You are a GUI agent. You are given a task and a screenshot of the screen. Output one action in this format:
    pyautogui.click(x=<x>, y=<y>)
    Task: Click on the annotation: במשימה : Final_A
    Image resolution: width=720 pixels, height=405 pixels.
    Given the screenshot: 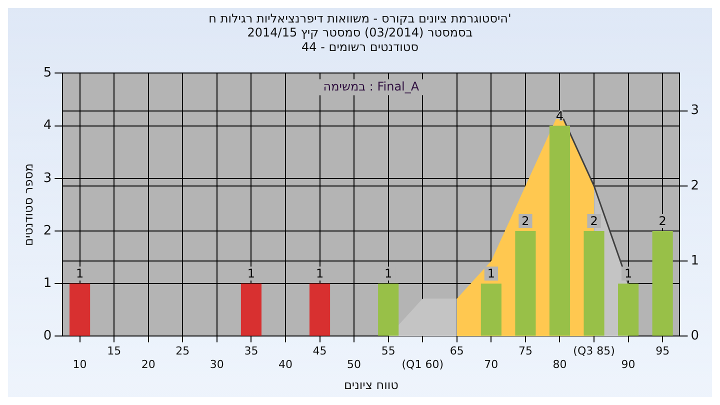 What is the action you would take?
    pyautogui.click(x=371, y=86)
    